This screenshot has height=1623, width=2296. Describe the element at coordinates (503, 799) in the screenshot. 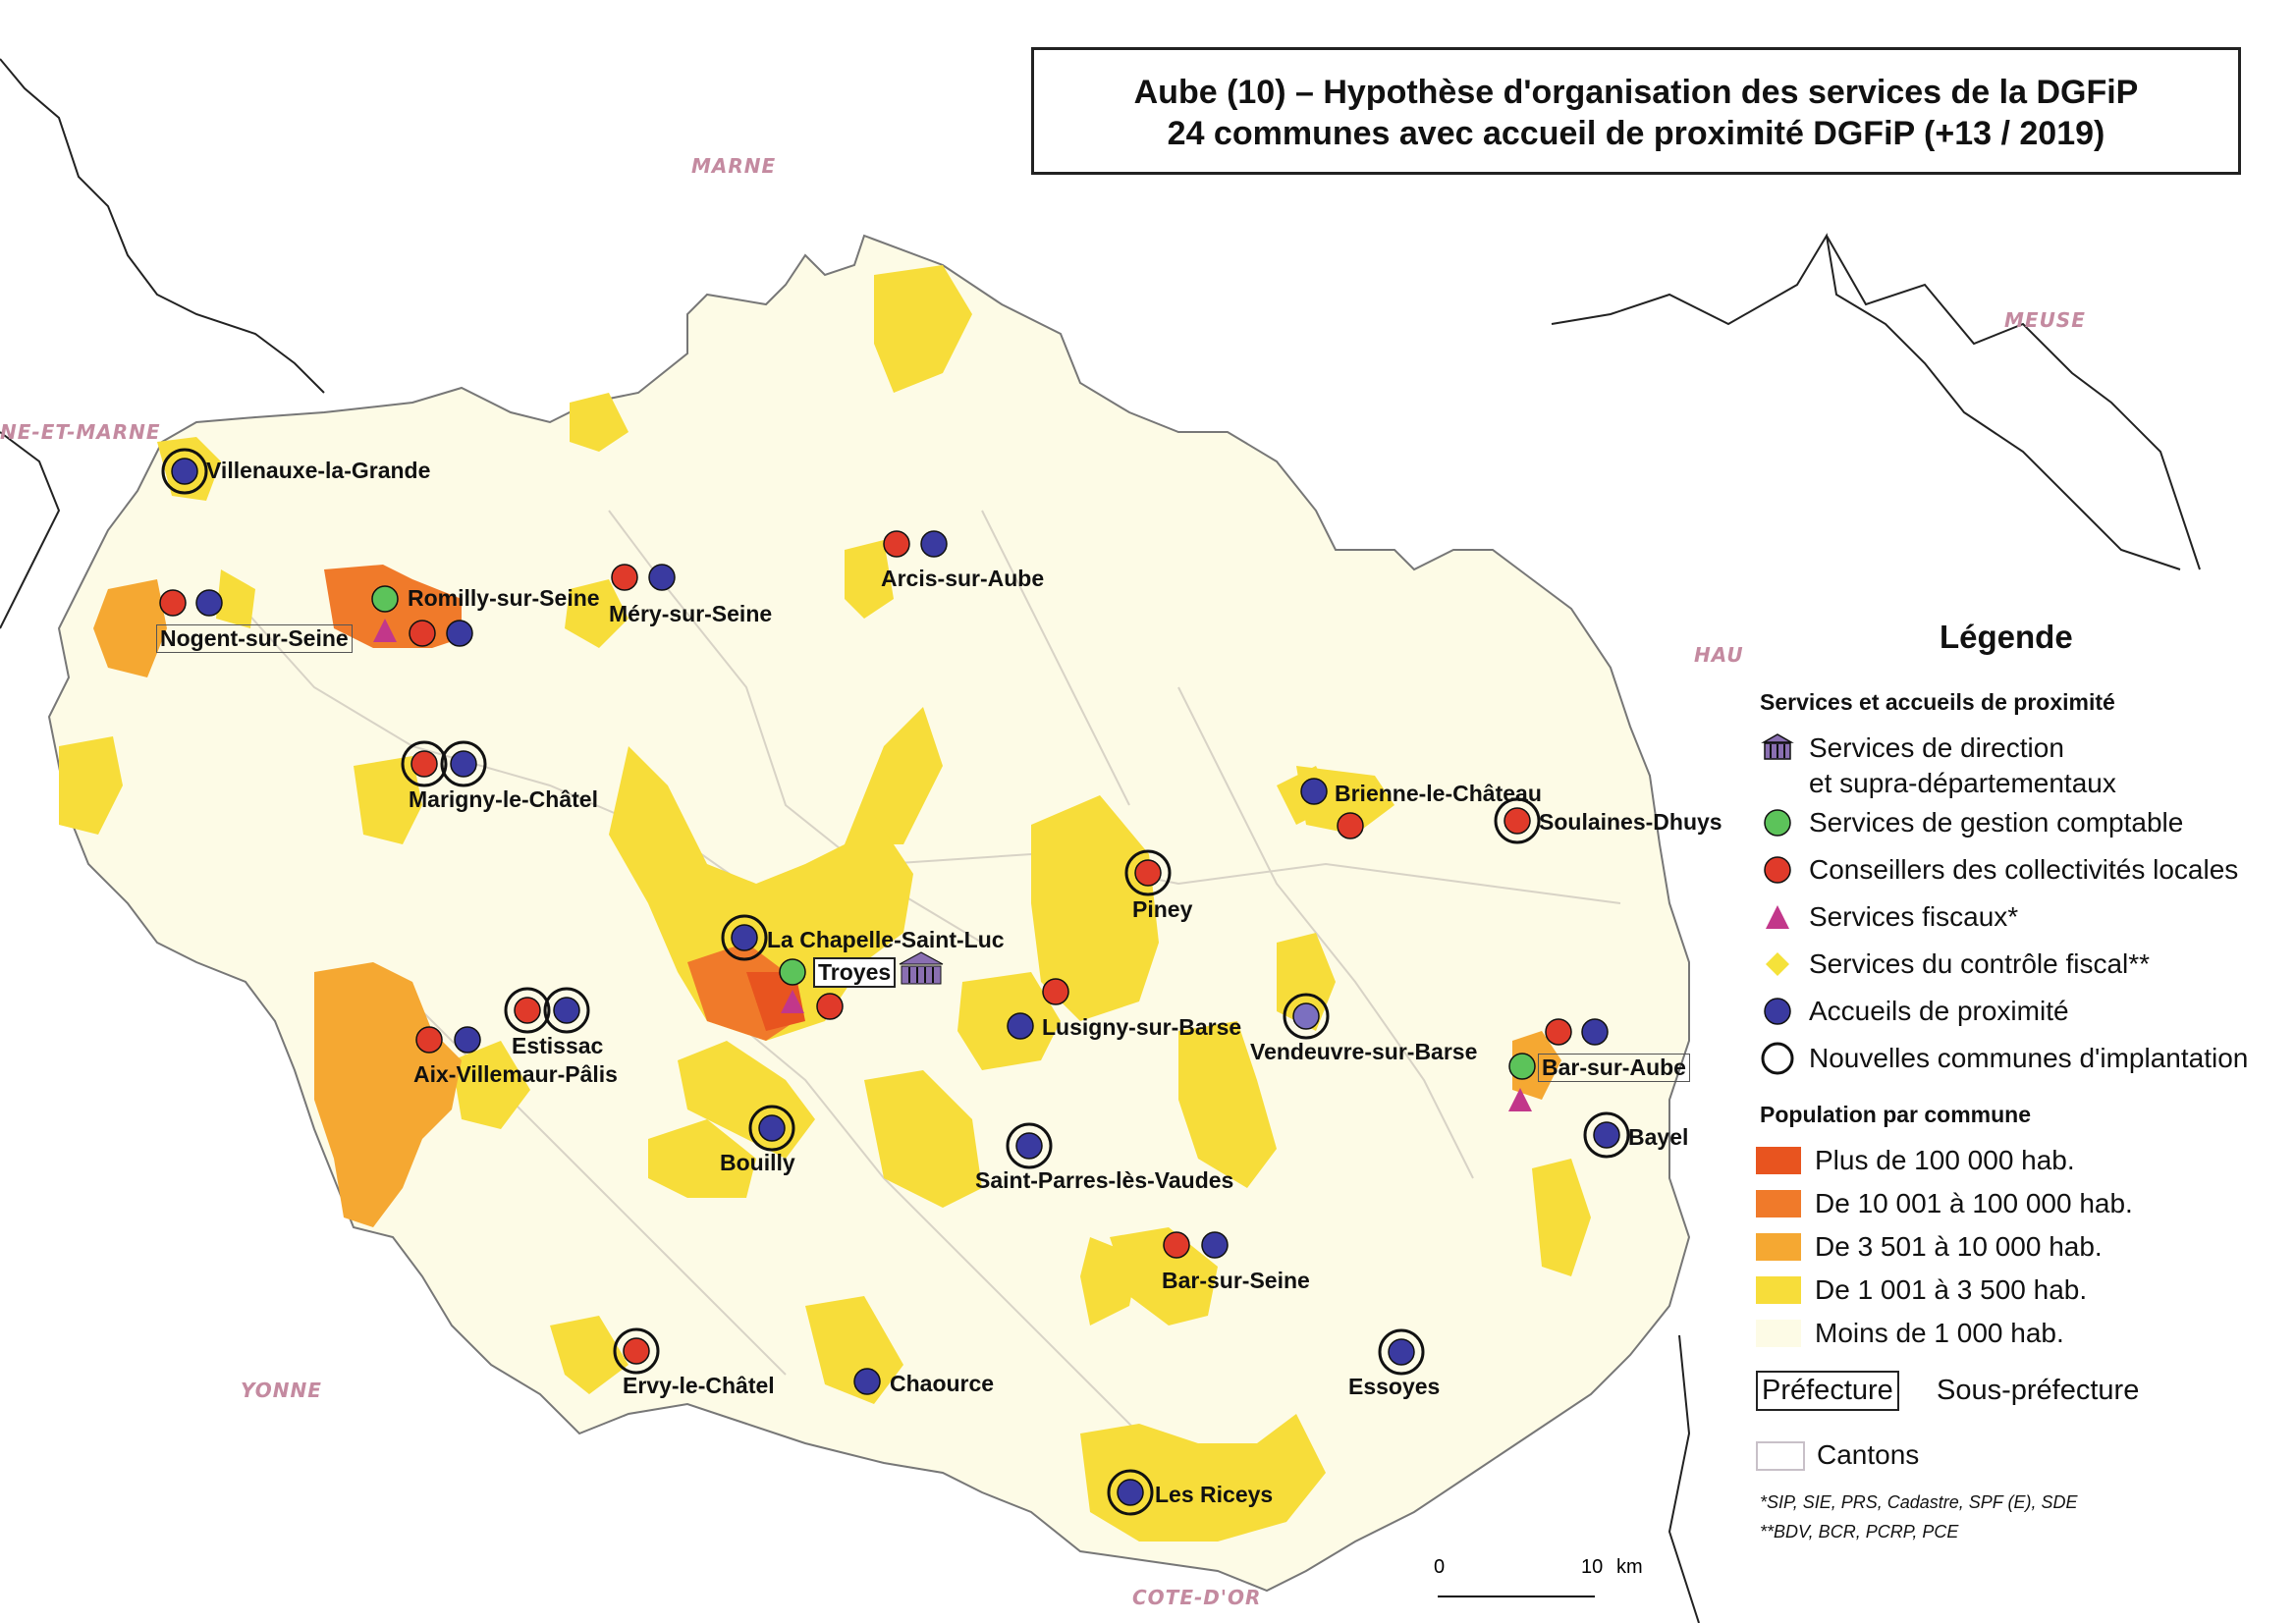

I see `commune-label-marigny: Marigny-le-Châtel` at that location.